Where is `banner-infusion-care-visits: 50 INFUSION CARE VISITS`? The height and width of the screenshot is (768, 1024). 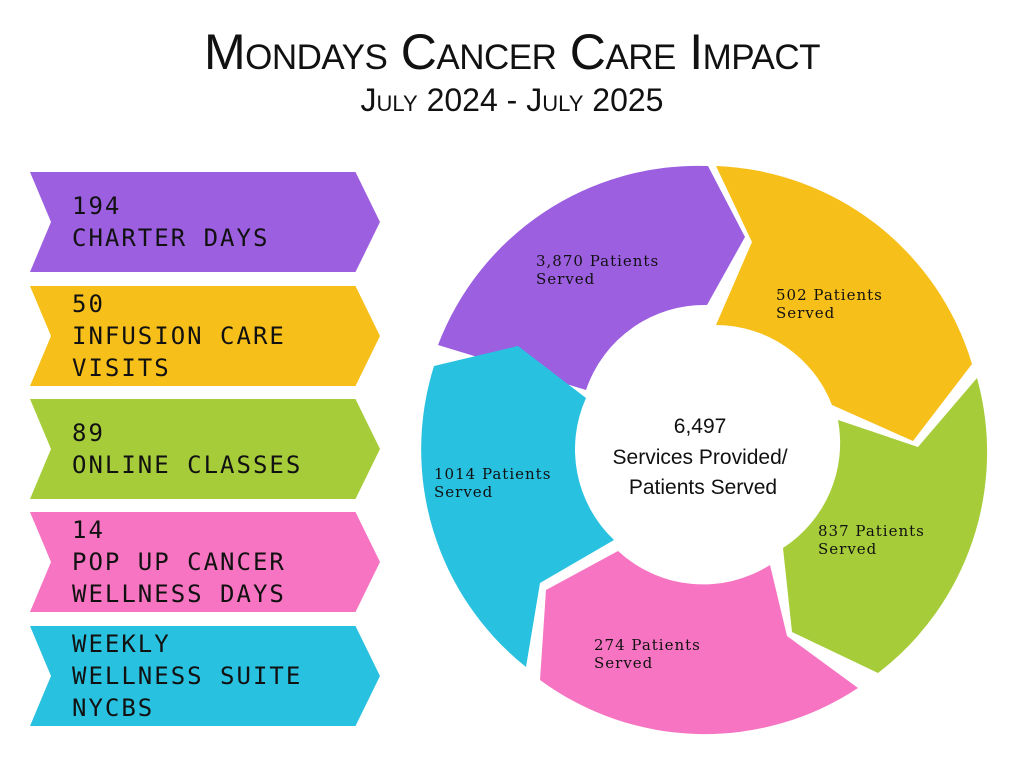 banner-infusion-care-visits: 50 INFUSION CARE VISITS is located at coordinates (205, 336).